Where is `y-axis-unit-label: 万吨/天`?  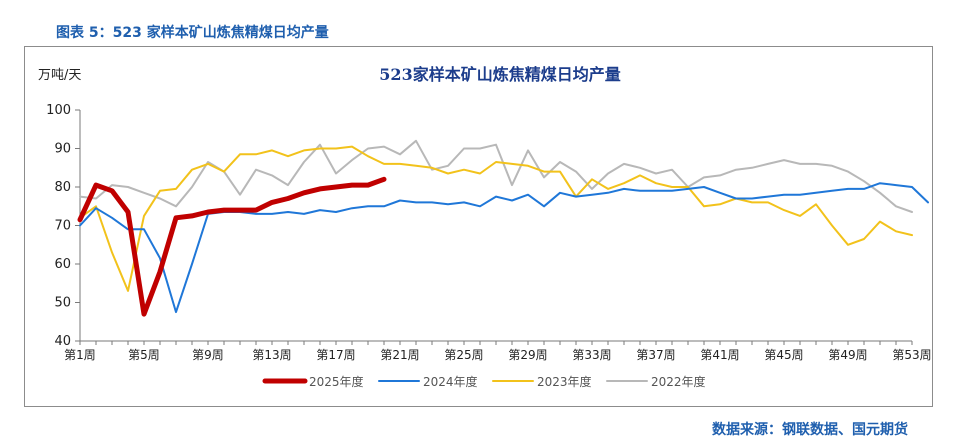
y-axis-unit-label: 万吨/天 is located at coordinates (59, 75).